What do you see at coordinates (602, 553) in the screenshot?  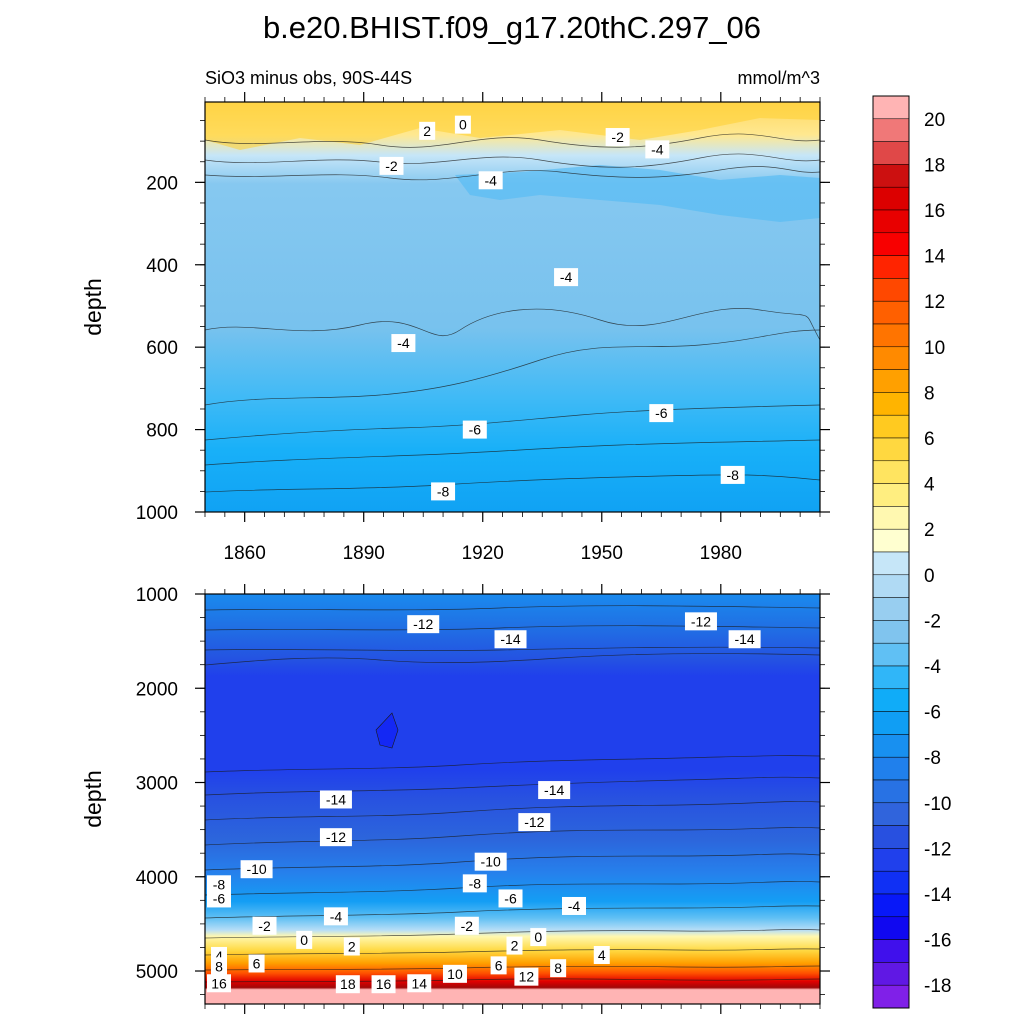 I see `x-tick-label: 1950` at bounding box center [602, 553].